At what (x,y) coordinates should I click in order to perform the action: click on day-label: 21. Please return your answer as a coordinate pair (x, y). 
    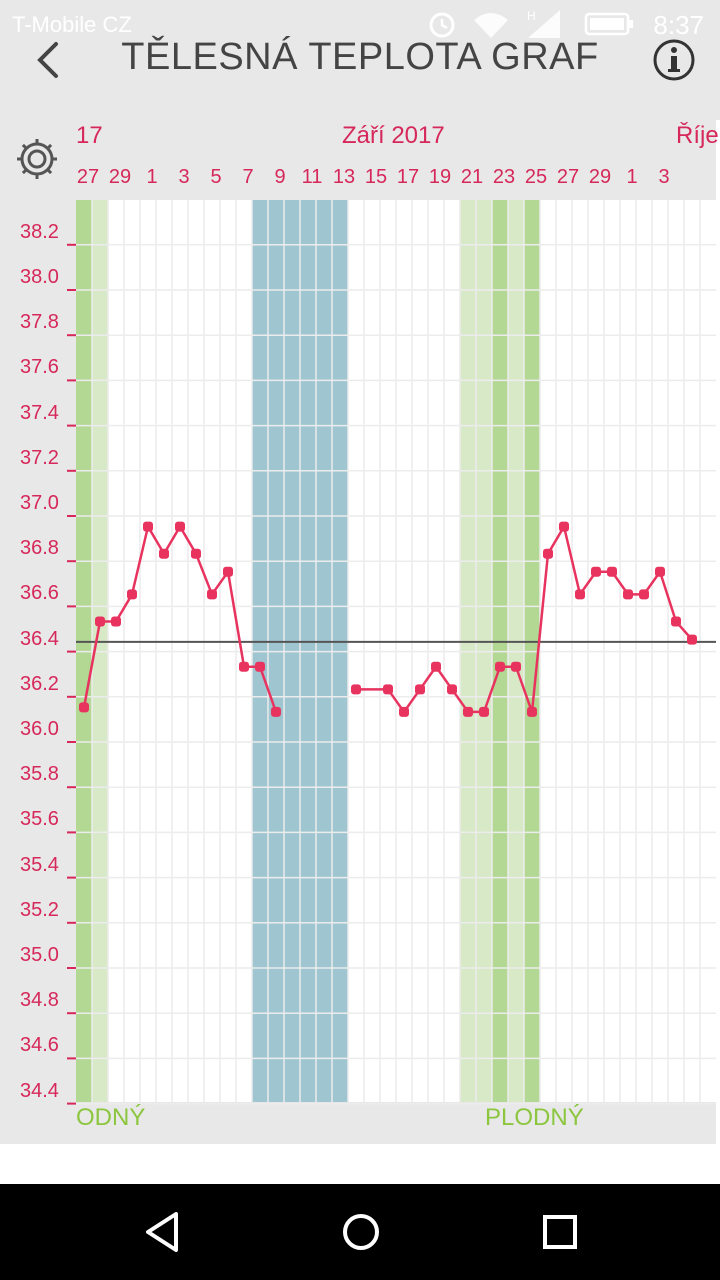
    Looking at the image, I should click on (472, 177).